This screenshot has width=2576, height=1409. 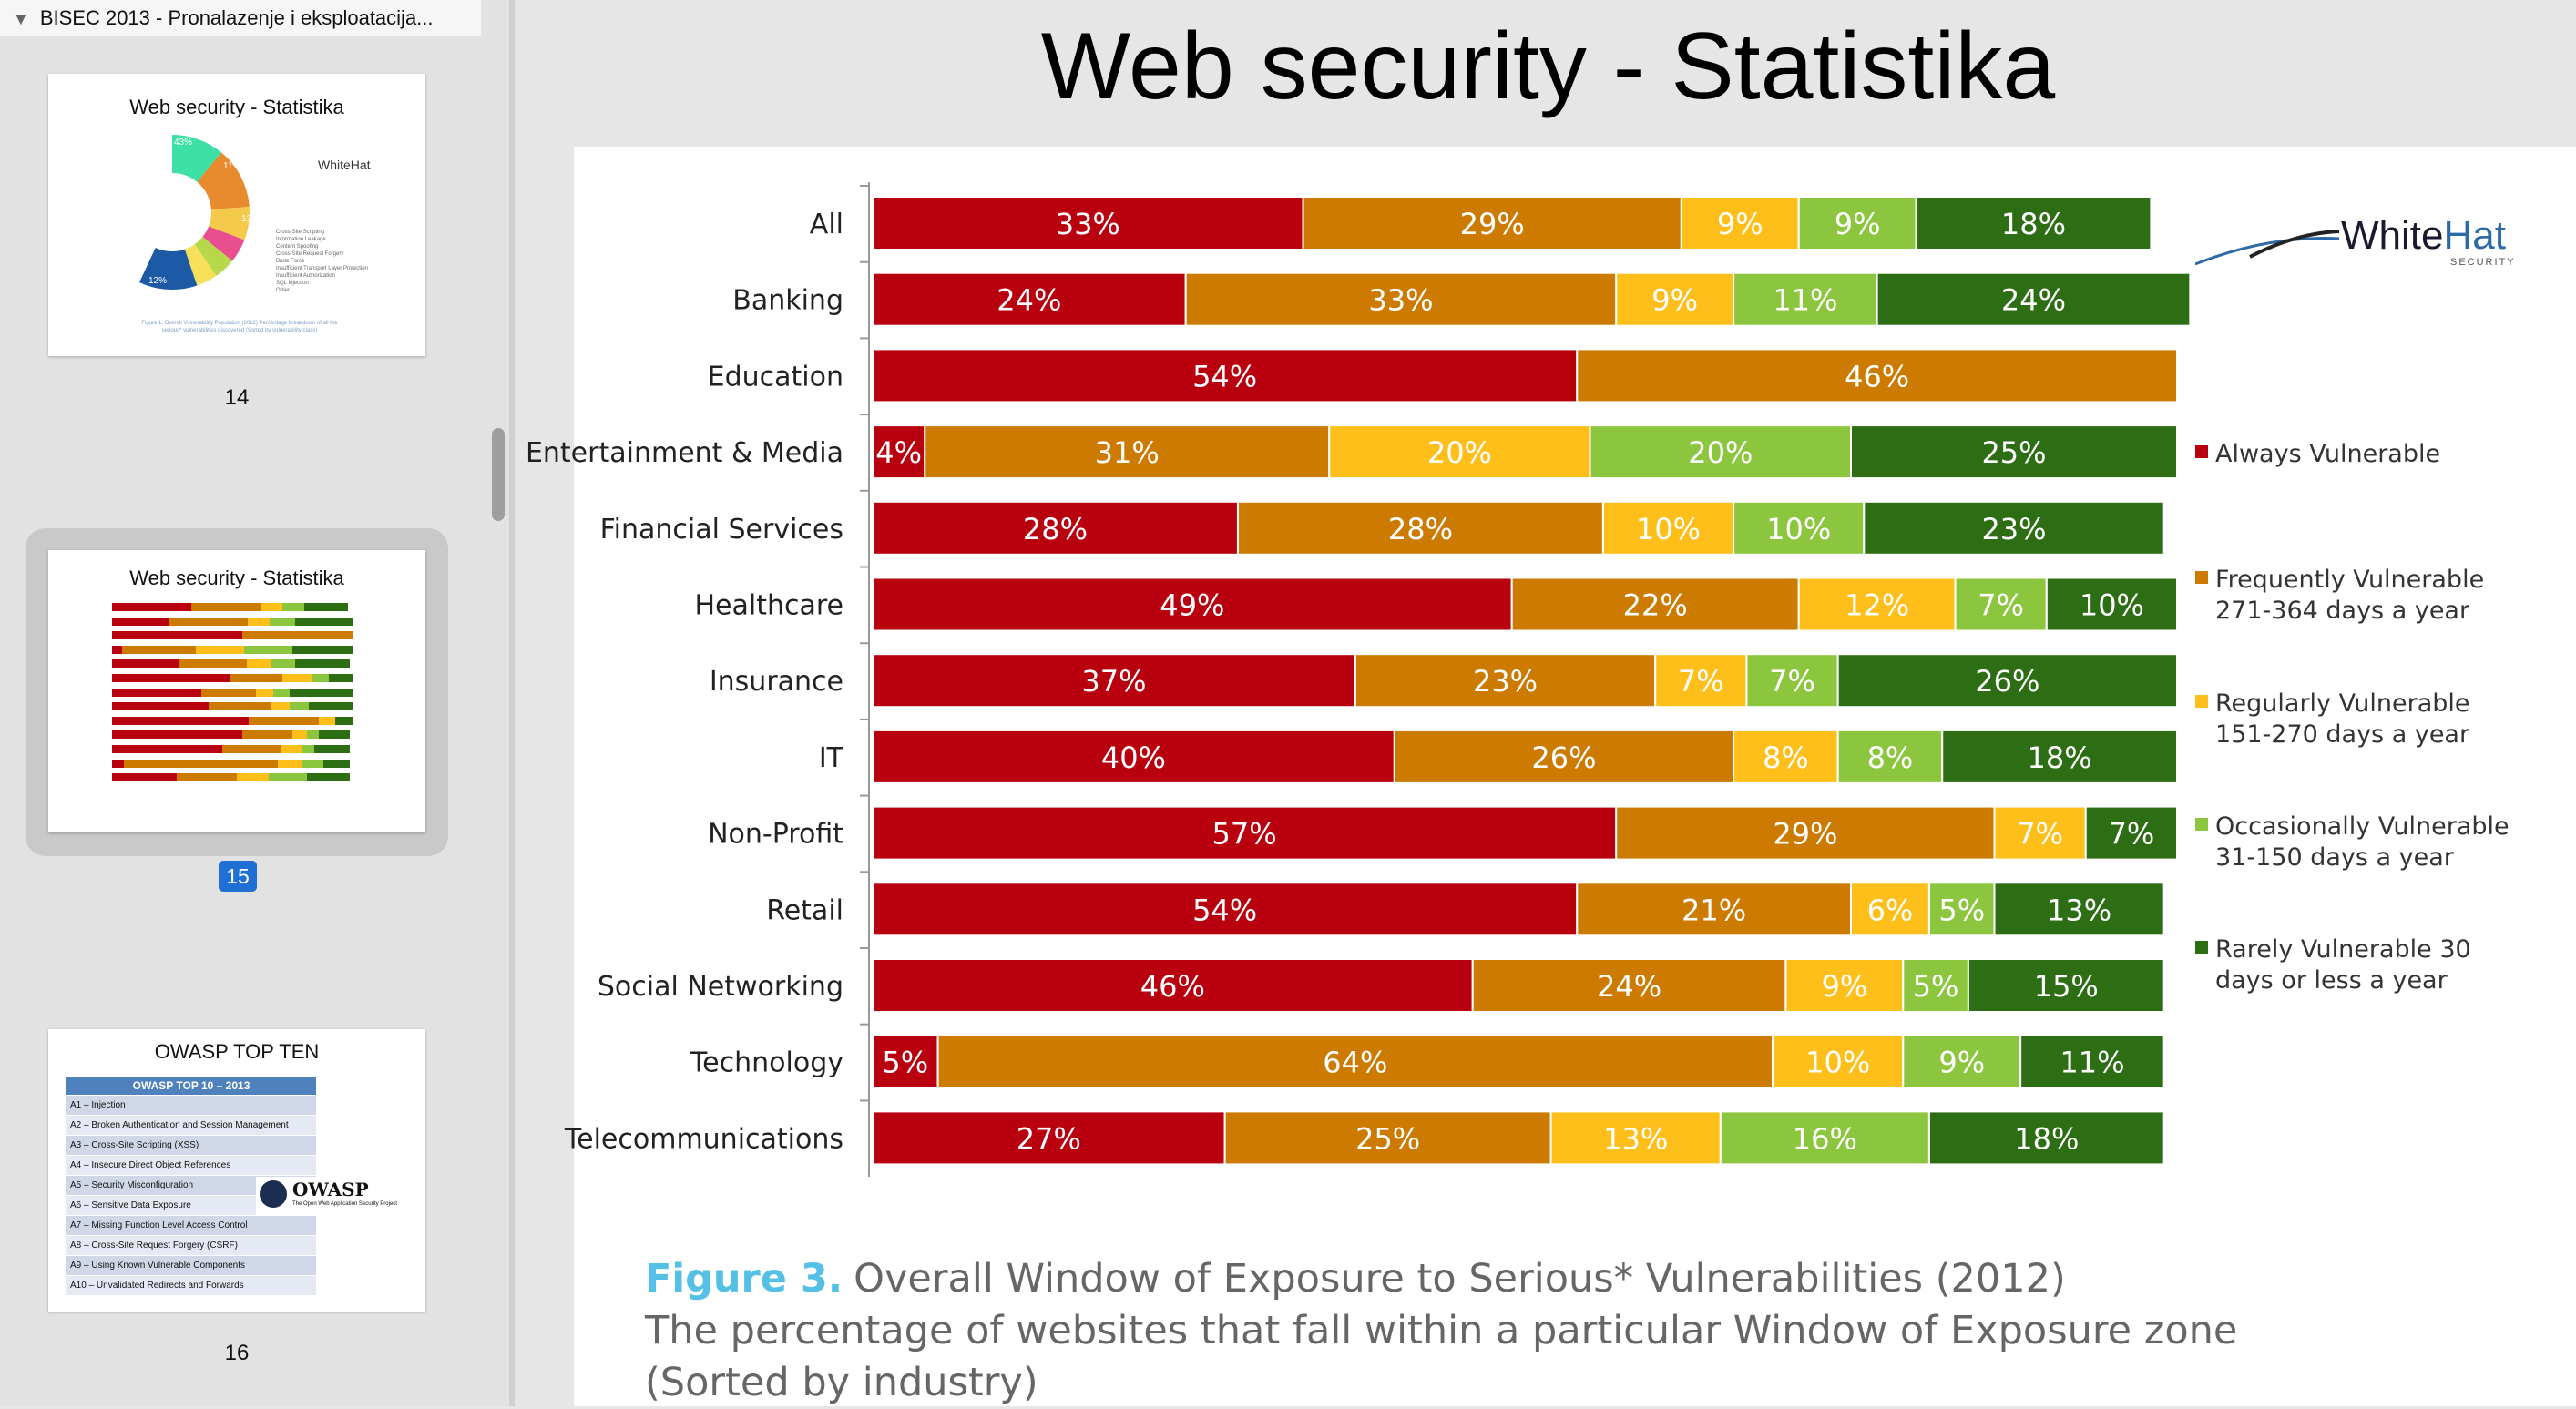 I want to click on data-label: 16%, so click(x=1825, y=1138).